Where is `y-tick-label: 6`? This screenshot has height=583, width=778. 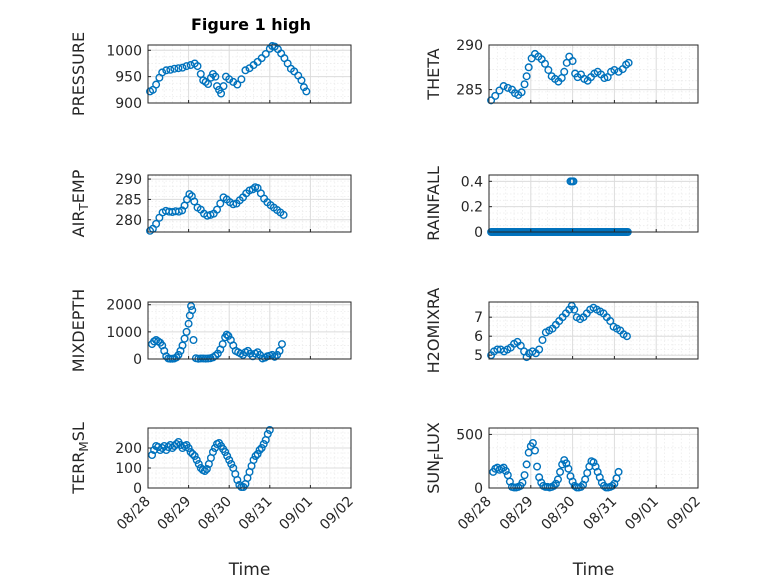 y-tick-label: 6 is located at coordinates (478, 337).